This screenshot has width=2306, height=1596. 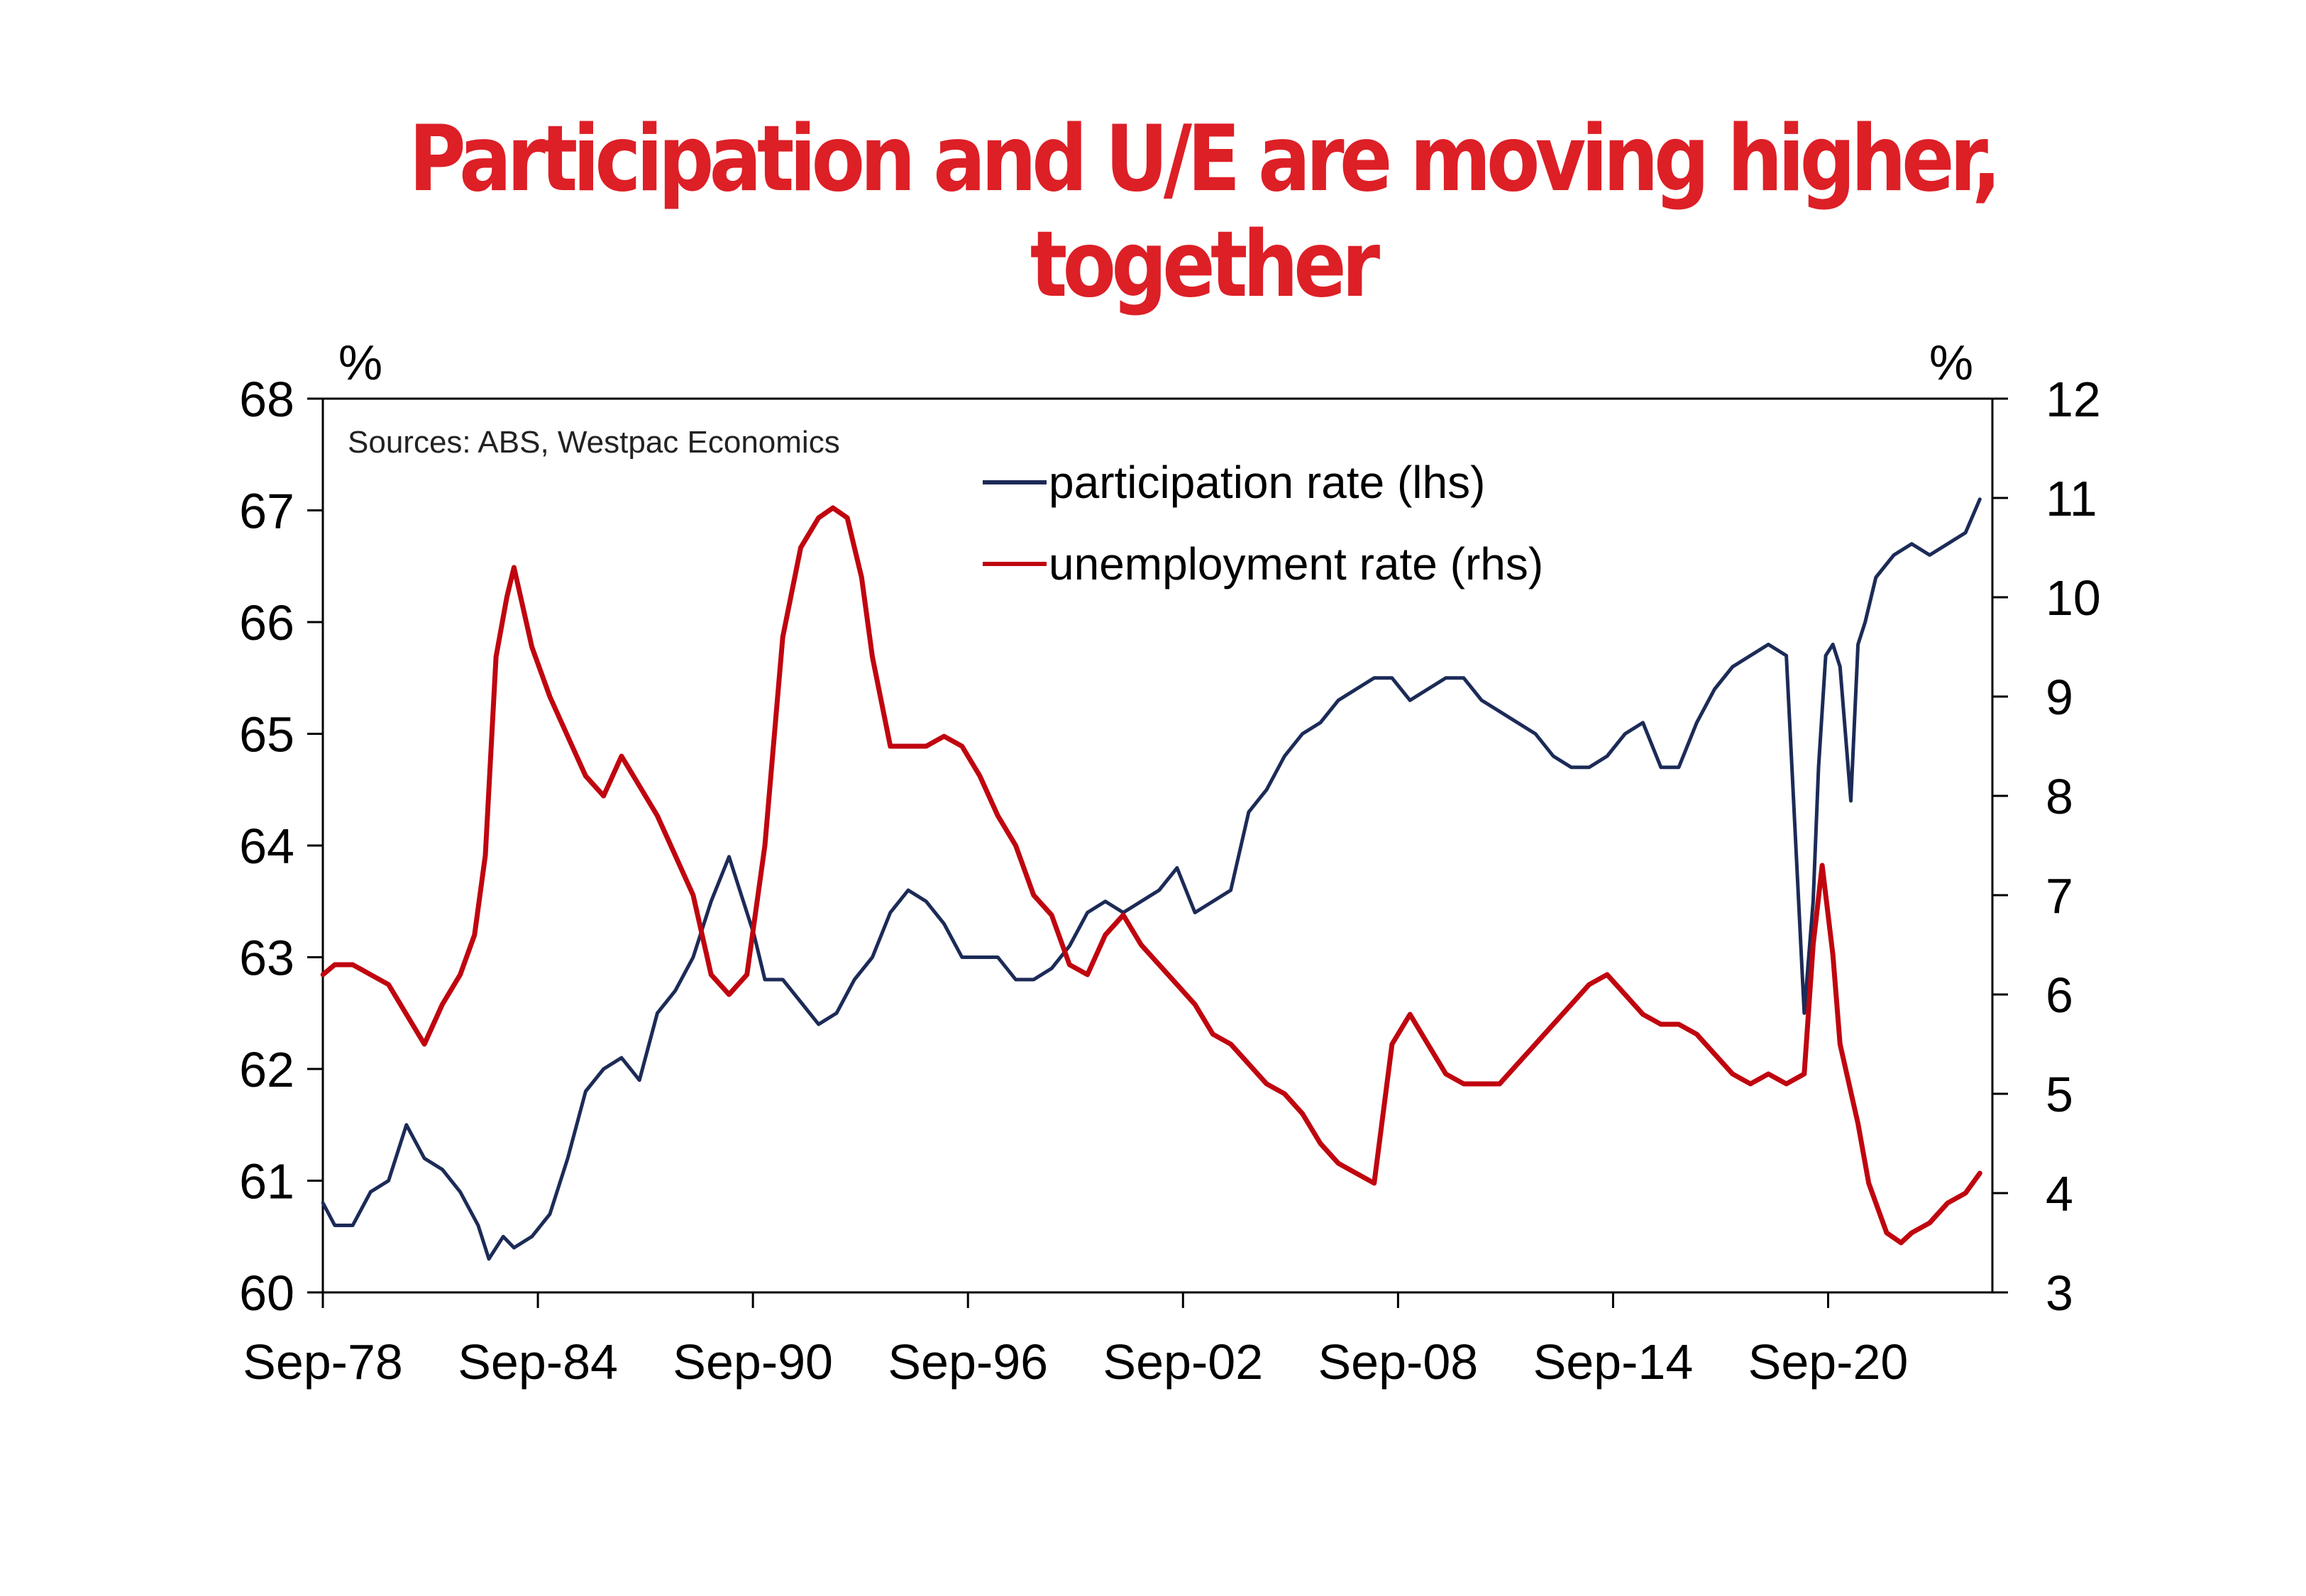 I want to click on right-axis-unit: %, so click(x=1951, y=362).